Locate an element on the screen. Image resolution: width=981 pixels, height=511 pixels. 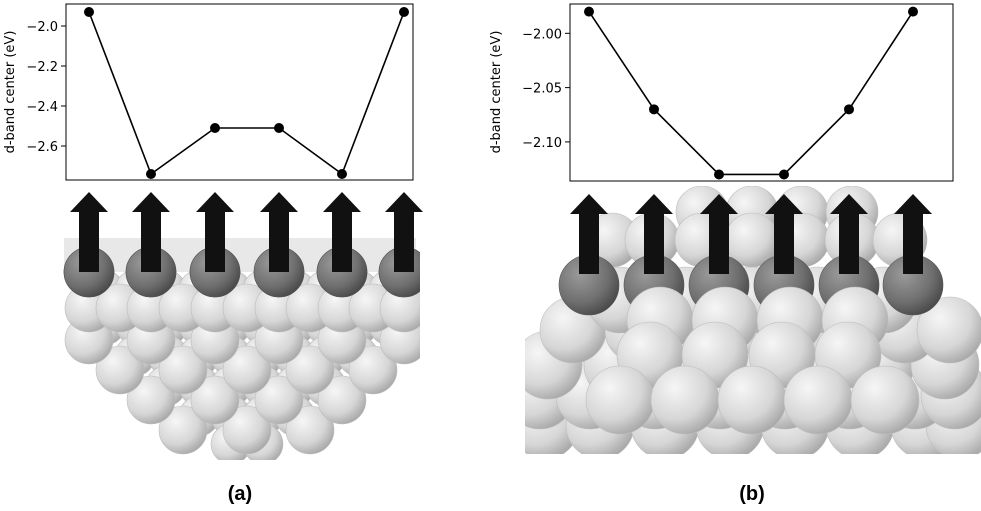
ytick-label: −2.10 is located at coordinates (542, 143).